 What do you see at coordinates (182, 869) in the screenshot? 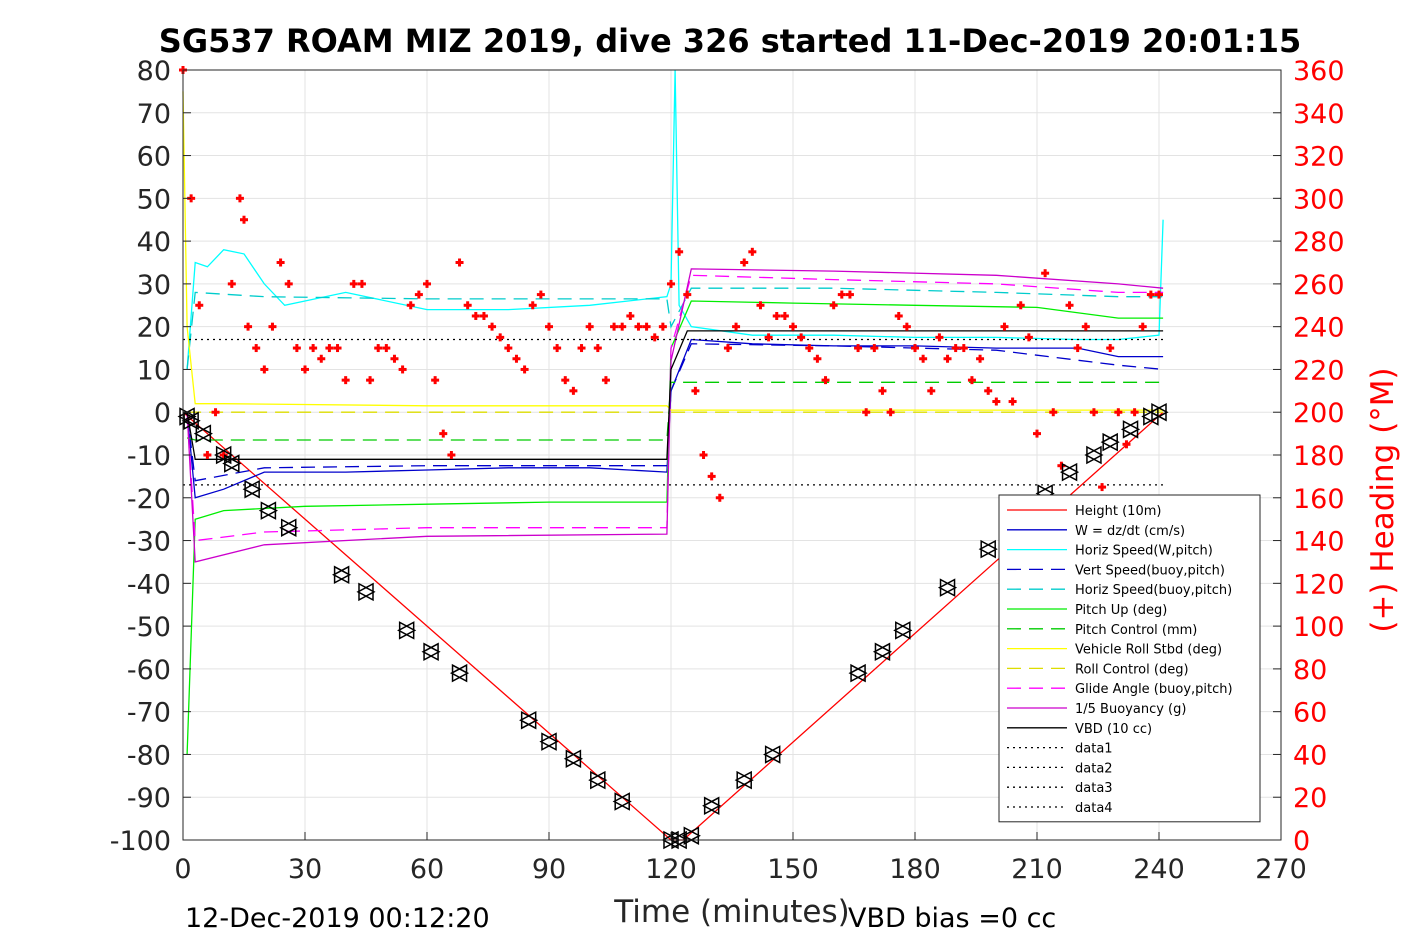
I see `x-tick-label-0: 0` at bounding box center [182, 869].